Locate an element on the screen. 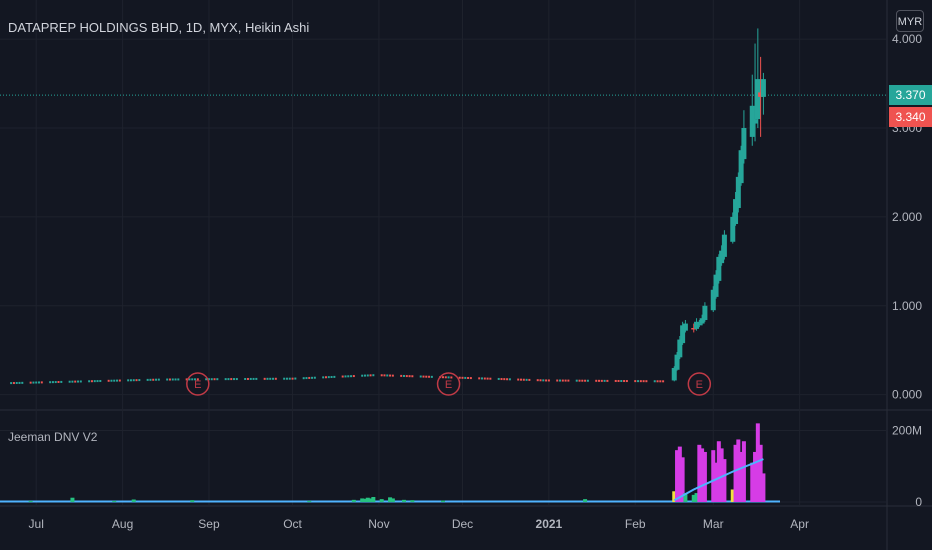  y-tick-label: 2.000 is located at coordinates (907, 217).